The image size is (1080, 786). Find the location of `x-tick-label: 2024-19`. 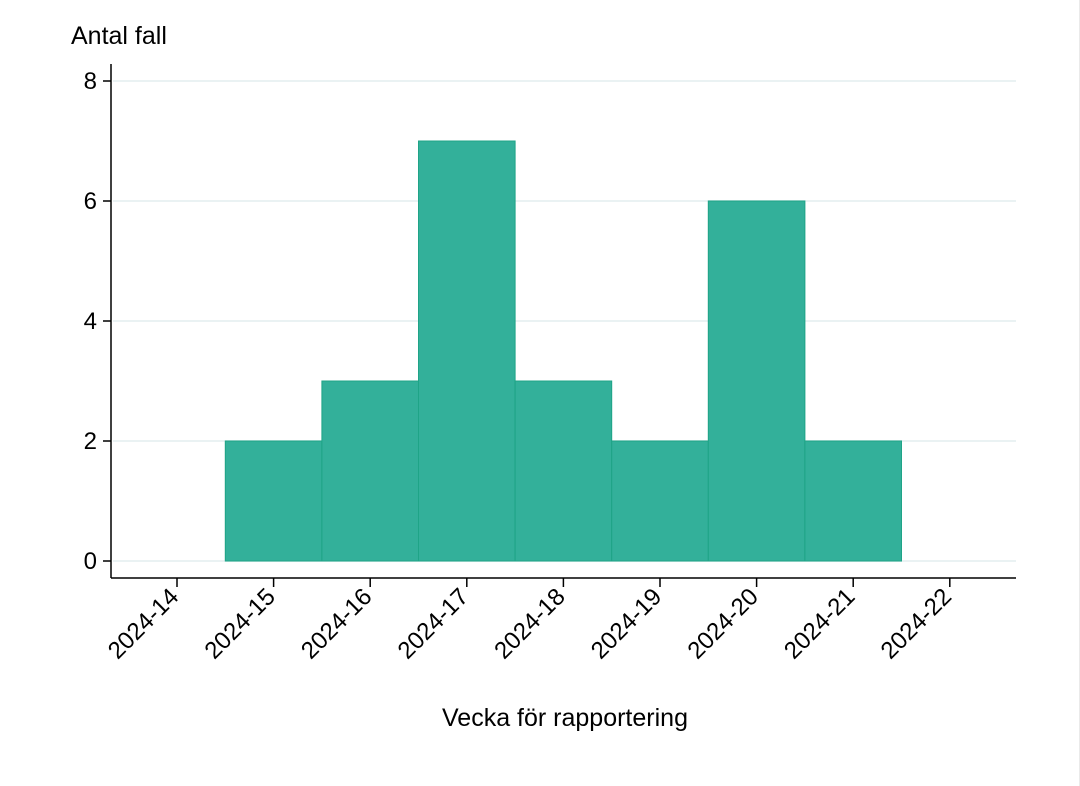

x-tick-label: 2024-19 is located at coordinates (626, 623).